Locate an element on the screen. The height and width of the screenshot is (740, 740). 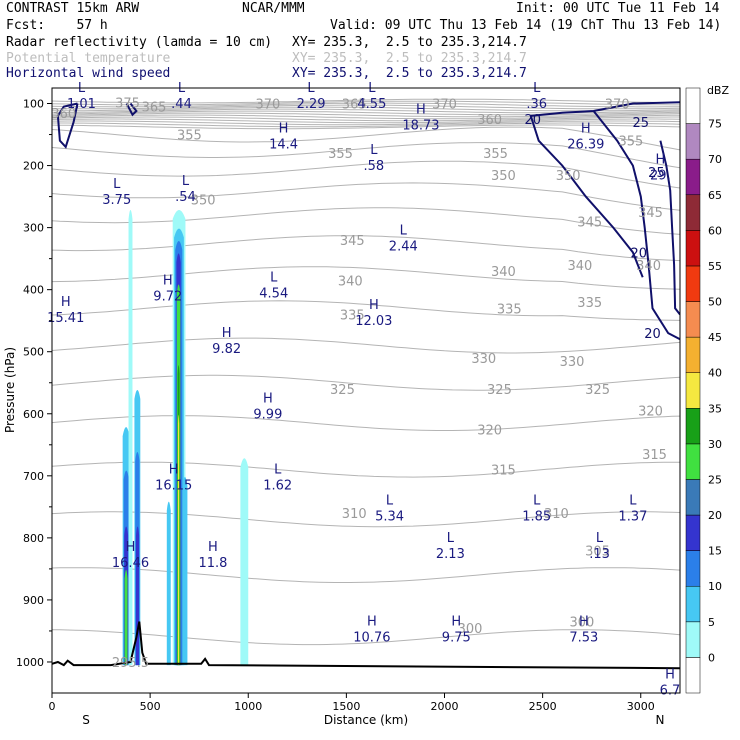
theta-label: 370 is located at coordinates (444, 105).